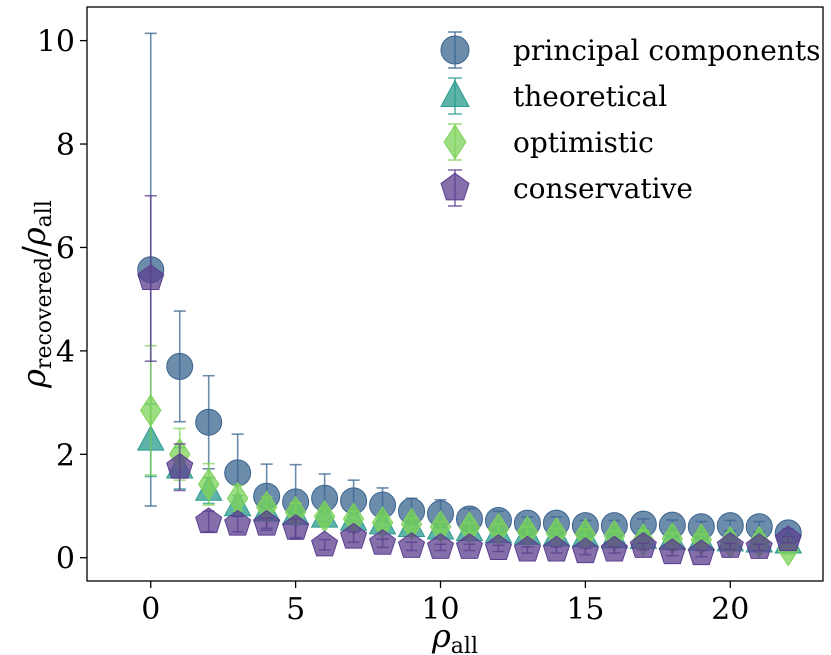  Describe the element at coordinates (65, 145) in the screenshot. I see `y-tick-label: 8` at that location.